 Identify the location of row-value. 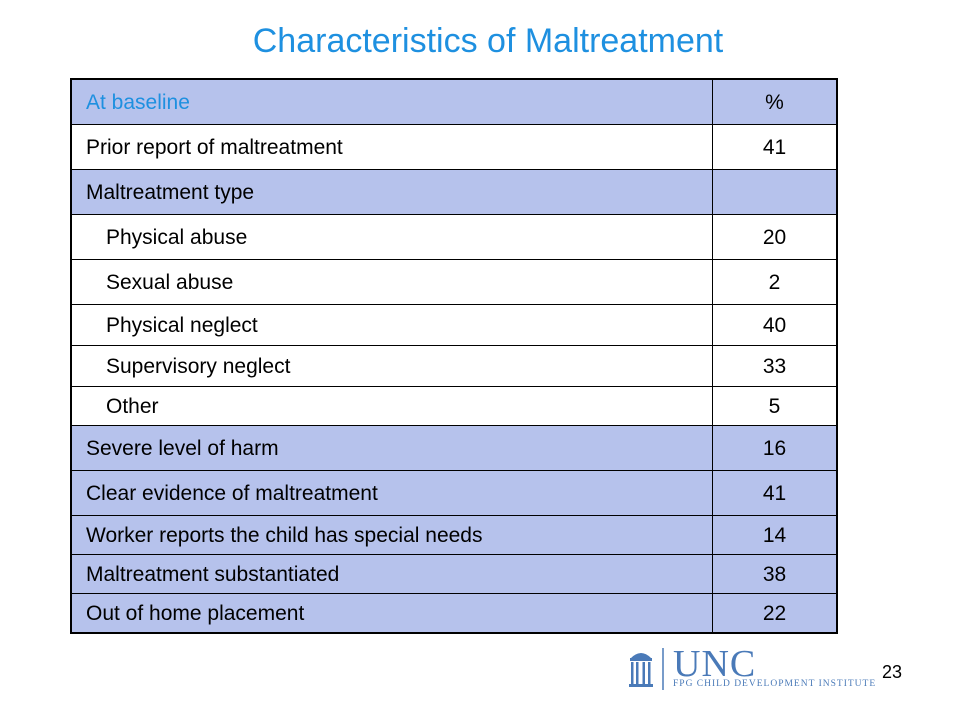
(775, 192).